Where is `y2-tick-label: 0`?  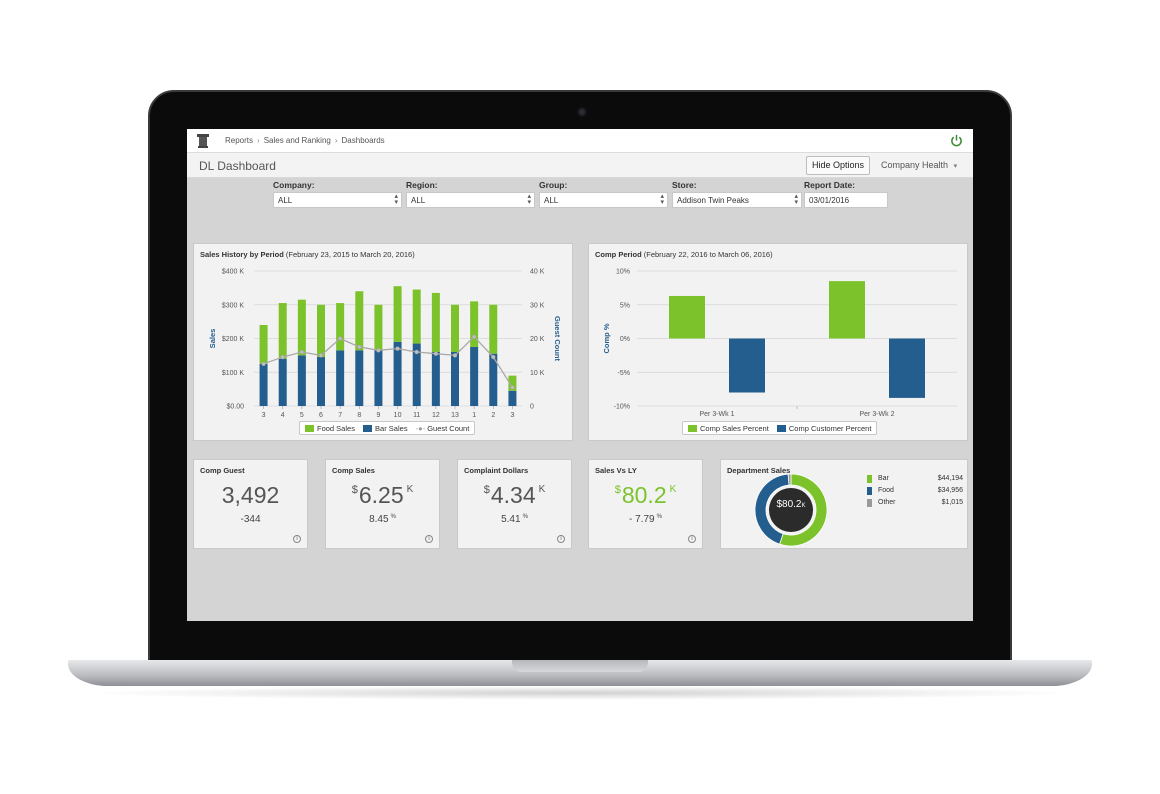 y2-tick-label: 0 is located at coordinates (532, 407).